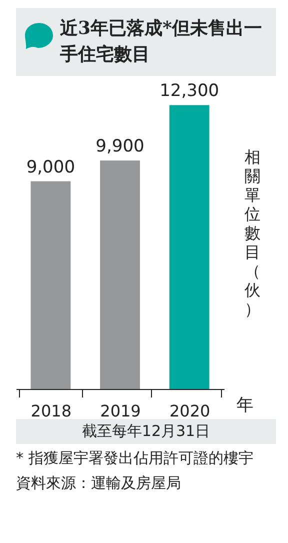 The image size is (288, 543). What do you see at coordinates (245, 406) in the screenshot?
I see `x-axis-title: 年` at bounding box center [245, 406].